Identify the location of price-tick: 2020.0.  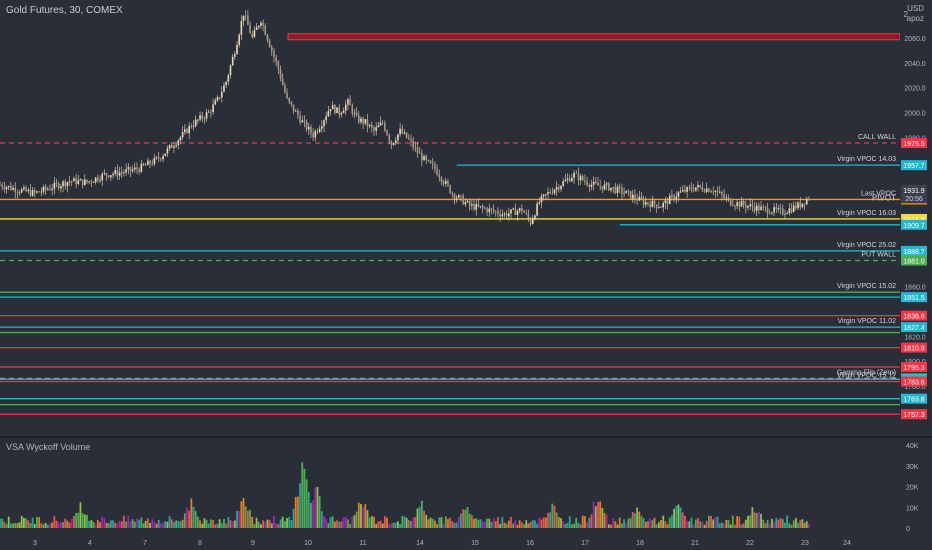
(915, 89).